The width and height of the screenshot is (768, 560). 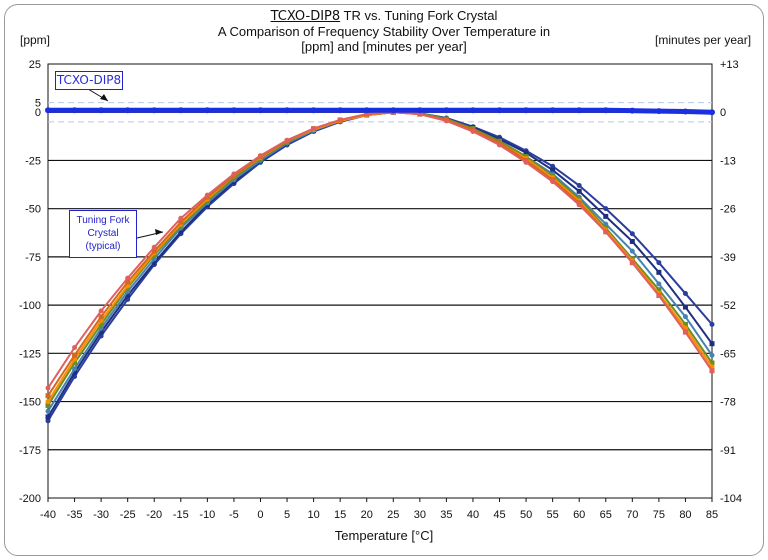 I want to click on x-tick-label: -15, so click(x=181, y=515).